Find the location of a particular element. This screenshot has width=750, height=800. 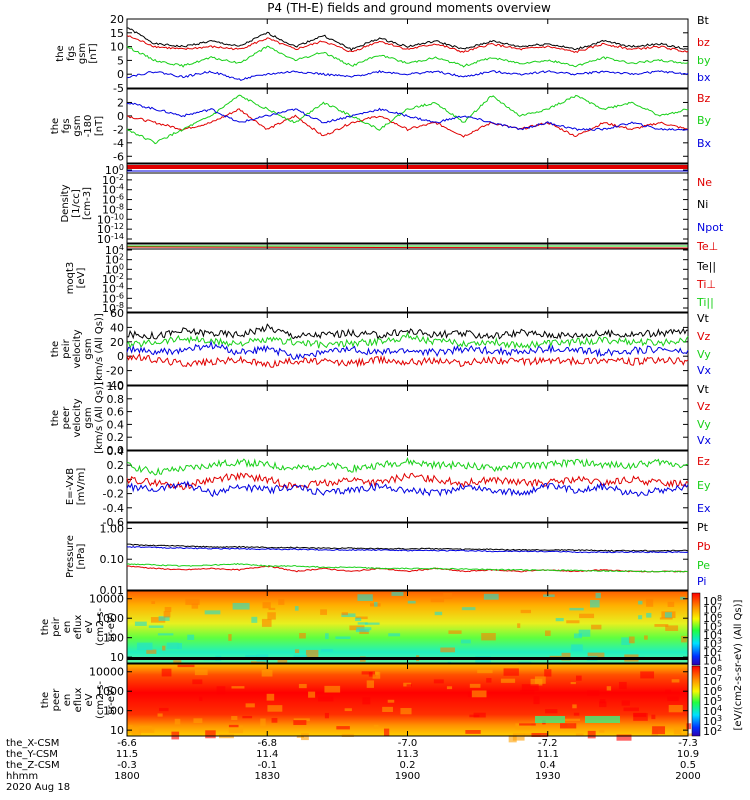

x-tick-label: 0.5 is located at coordinates (688, 765).